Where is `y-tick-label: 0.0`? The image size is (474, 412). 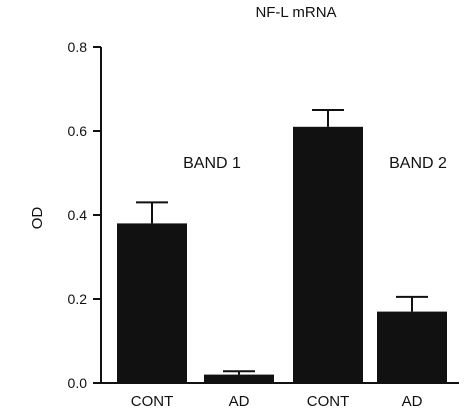 y-tick-label: 0.0 is located at coordinates (78, 383).